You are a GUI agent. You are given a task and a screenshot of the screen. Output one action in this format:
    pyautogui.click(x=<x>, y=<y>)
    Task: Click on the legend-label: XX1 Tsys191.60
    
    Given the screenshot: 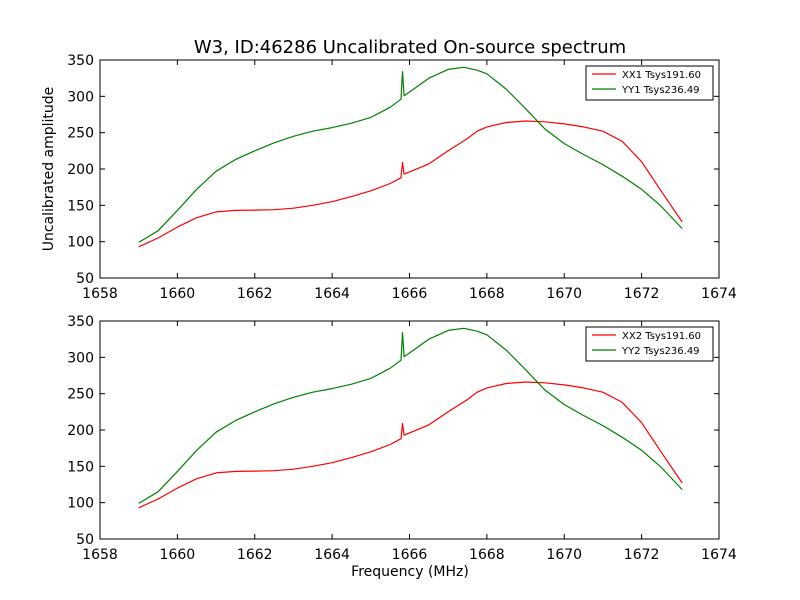 What is the action you would take?
    pyautogui.click(x=661, y=75)
    